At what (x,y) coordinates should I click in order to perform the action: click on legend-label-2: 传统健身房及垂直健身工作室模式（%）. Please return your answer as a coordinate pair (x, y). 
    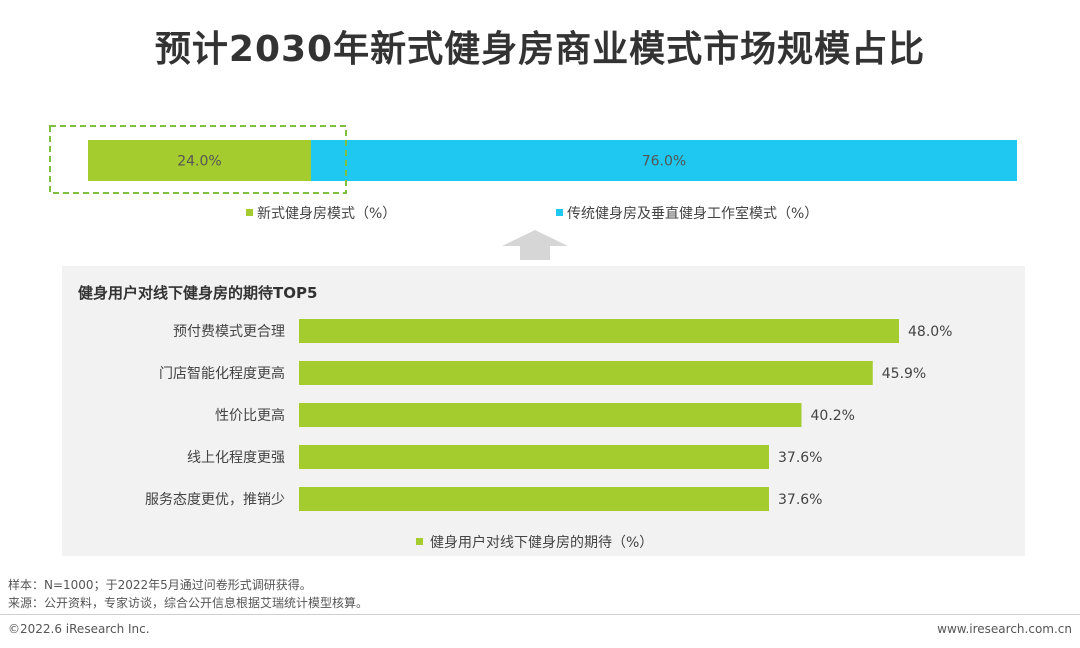
    Looking at the image, I should click on (692, 213).